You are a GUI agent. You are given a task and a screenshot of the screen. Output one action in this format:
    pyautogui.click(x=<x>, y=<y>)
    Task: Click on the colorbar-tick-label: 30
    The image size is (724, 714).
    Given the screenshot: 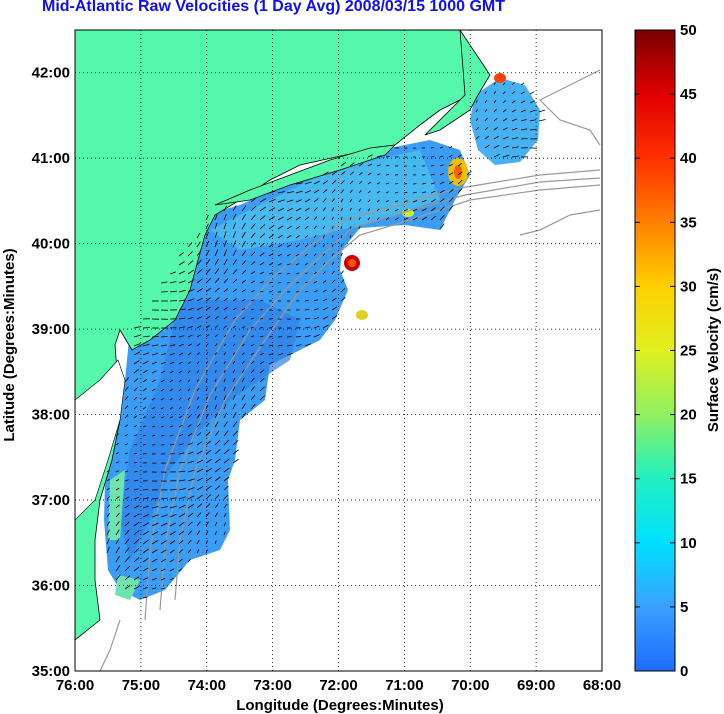 What is the action you would take?
    pyautogui.click(x=688, y=286)
    